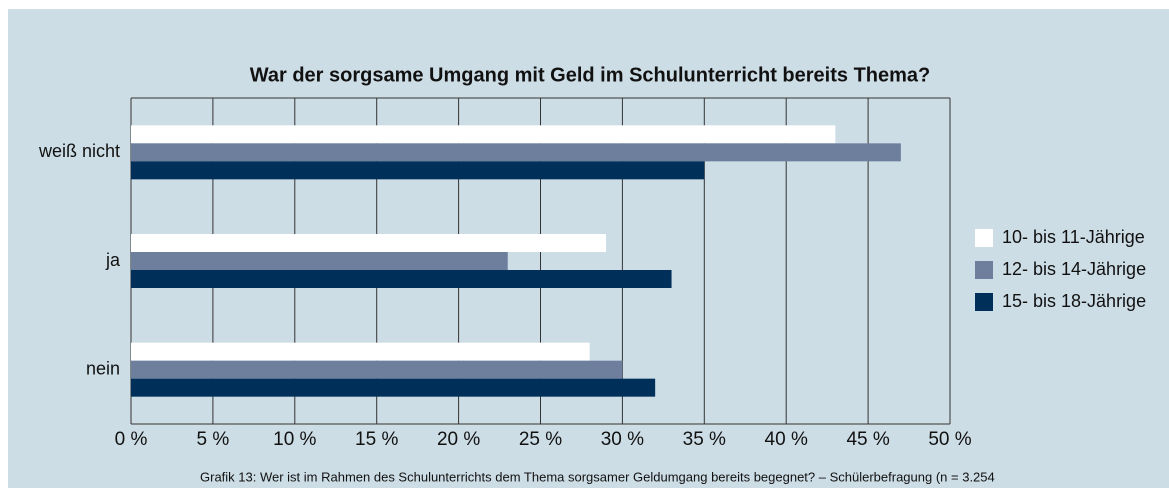  Describe the element at coordinates (540, 439) in the screenshot. I see `x-tick-label: 25 %` at that location.